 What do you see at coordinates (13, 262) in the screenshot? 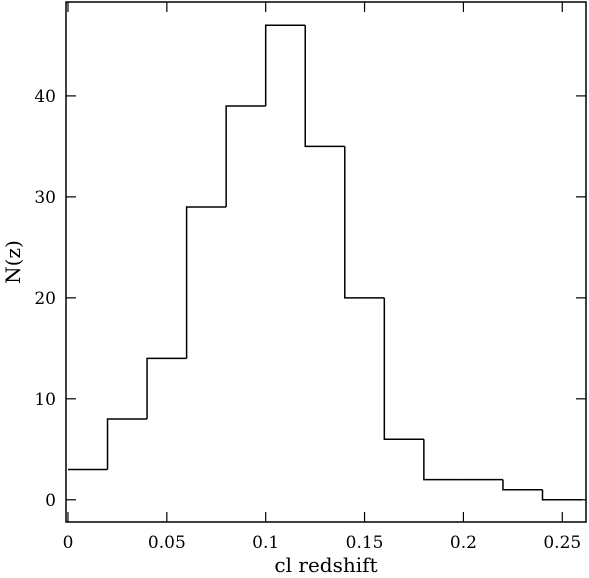
I see `y-axis-label: N(z)` at bounding box center [13, 262].